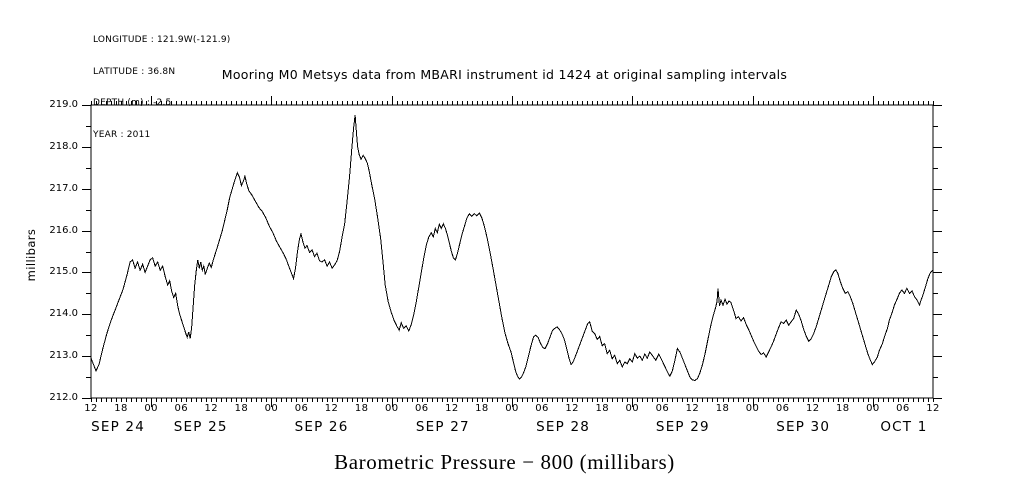 This screenshot has width=1009, height=504. What do you see at coordinates (803, 427) in the screenshot?
I see `x-date-label: SEP 30` at bounding box center [803, 427].